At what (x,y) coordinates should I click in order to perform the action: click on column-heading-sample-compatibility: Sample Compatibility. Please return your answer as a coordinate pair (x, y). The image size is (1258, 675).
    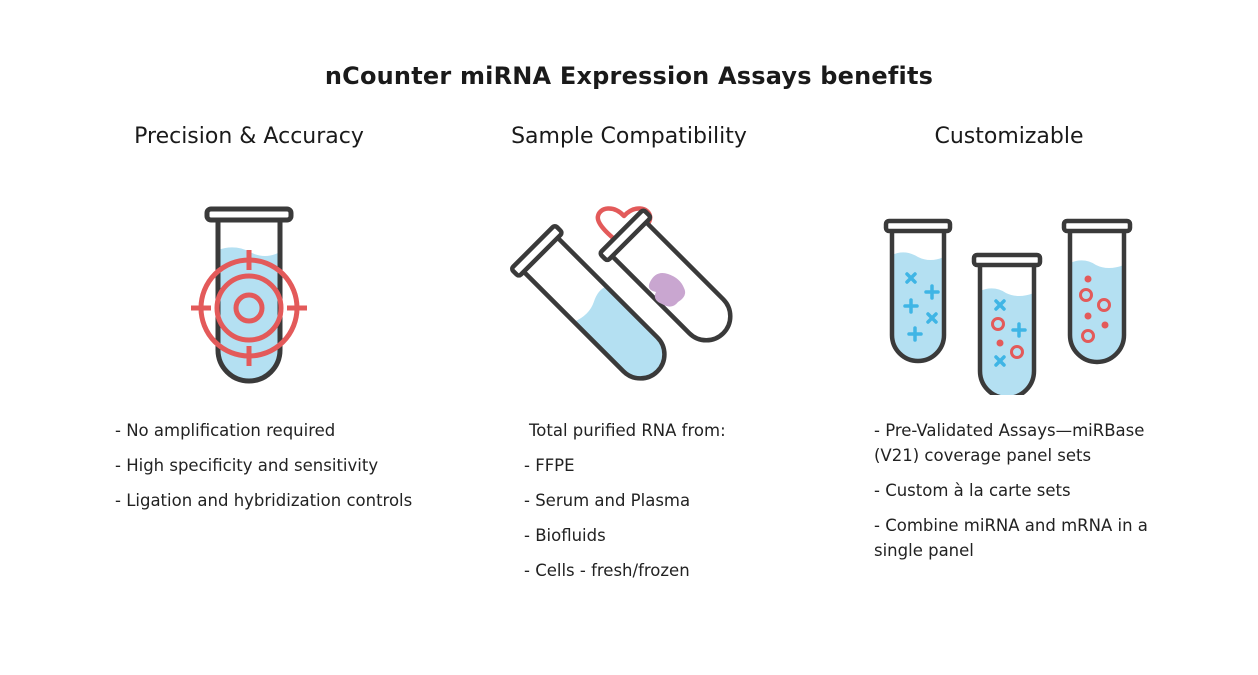
    Looking at the image, I should click on (629, 136).